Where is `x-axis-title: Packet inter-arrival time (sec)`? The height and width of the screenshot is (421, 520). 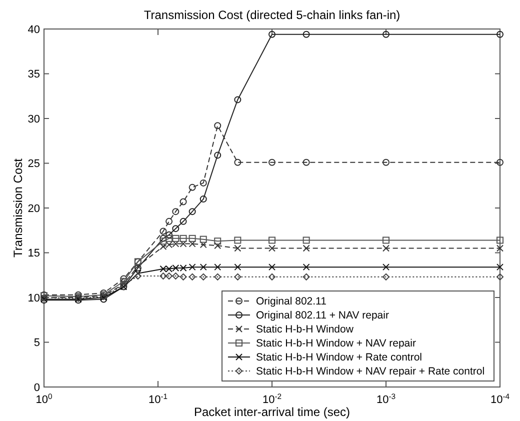 x-axis-title: Packet inter-arrival time (sec) is located at coordinates (272, 412).